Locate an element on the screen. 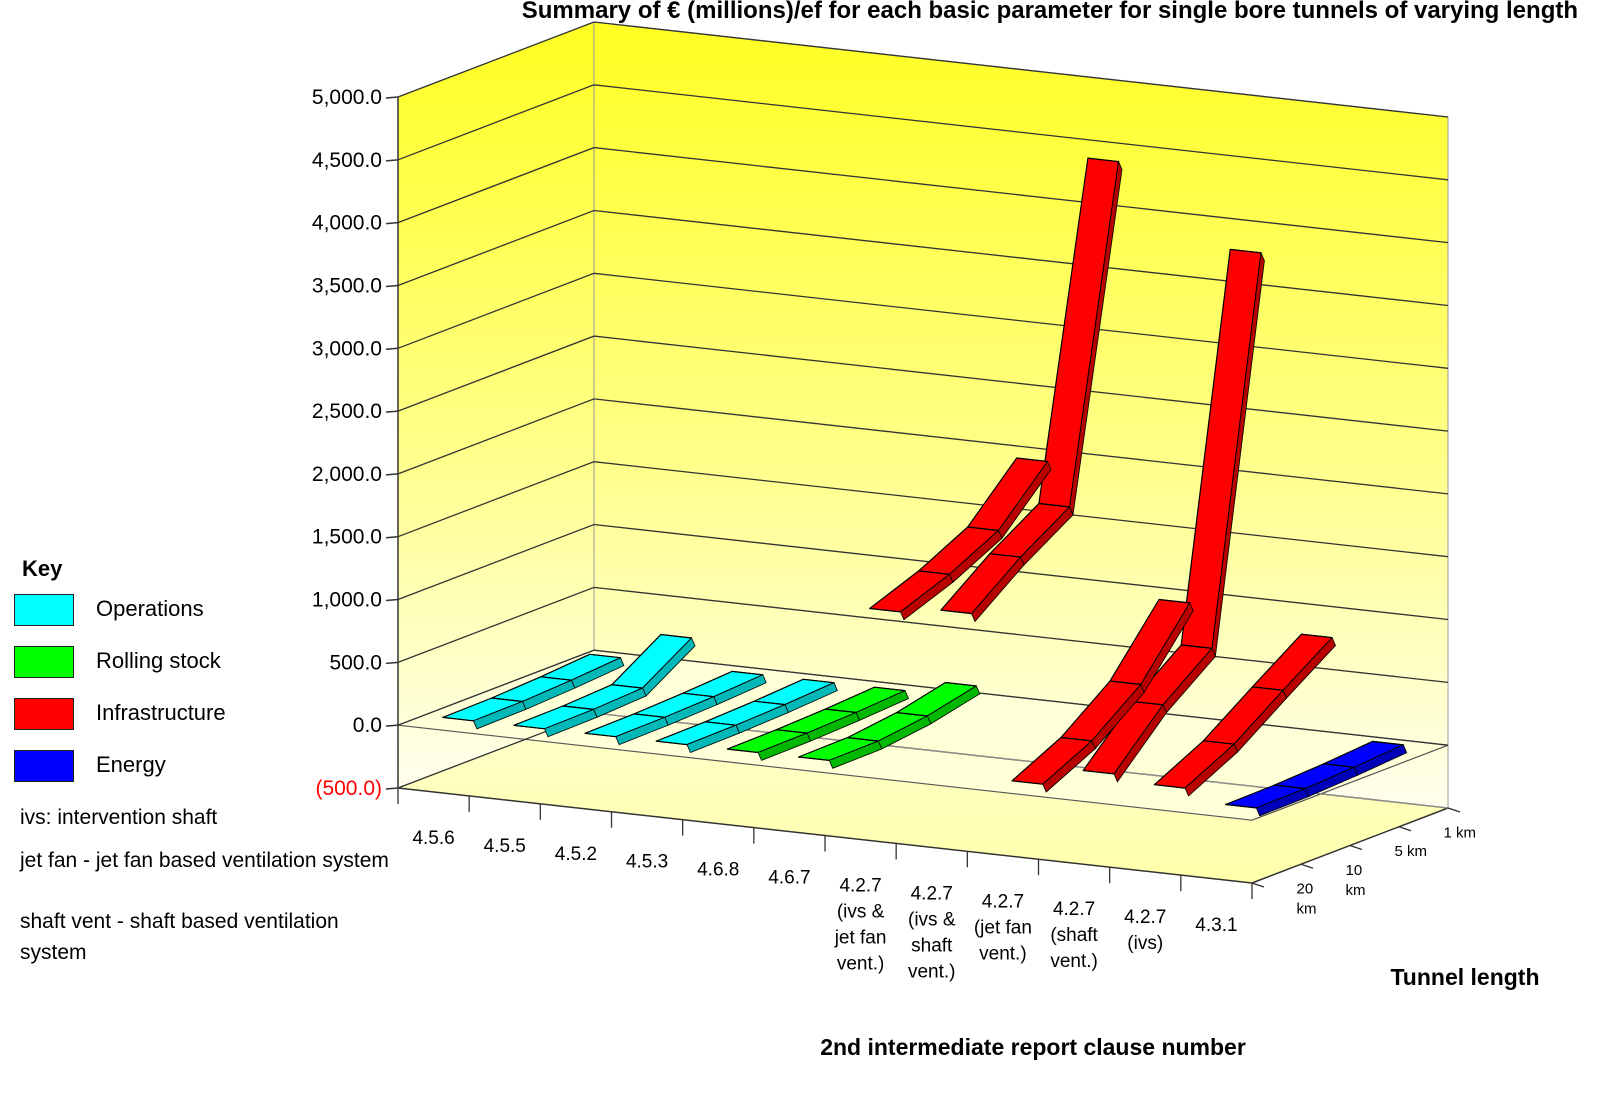 The width and height of the screenshot is (1600, 1093). legend-label: Operations is located at coordinates (150, 608).